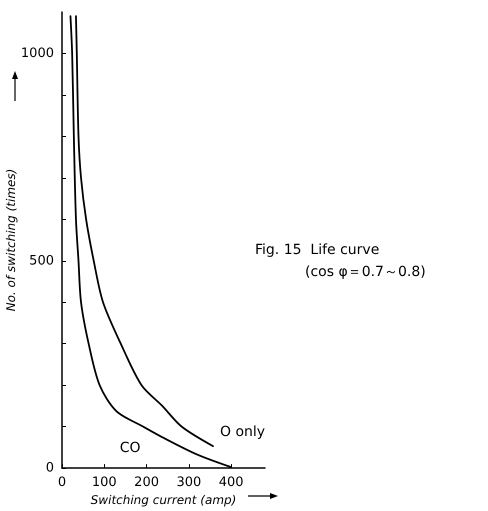  I want to click on x-tick-label: 100, so click(104, 482).